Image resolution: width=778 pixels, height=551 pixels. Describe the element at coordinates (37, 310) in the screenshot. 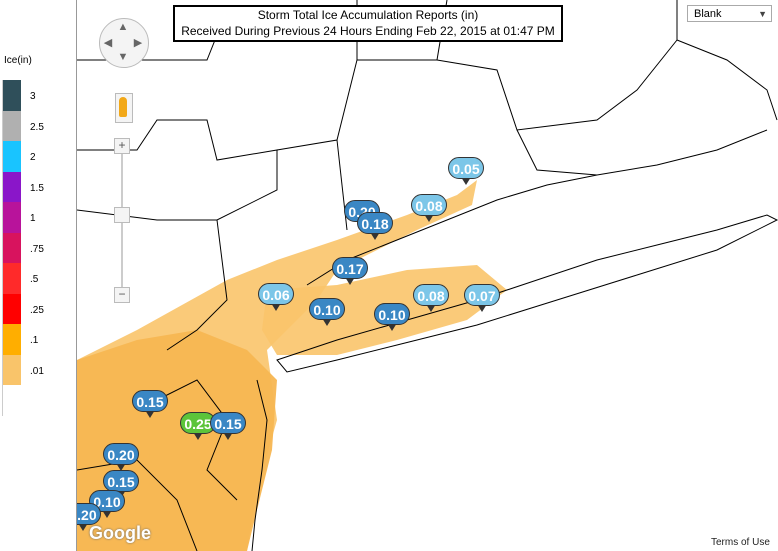

I see `legend-label: .25` at that location.